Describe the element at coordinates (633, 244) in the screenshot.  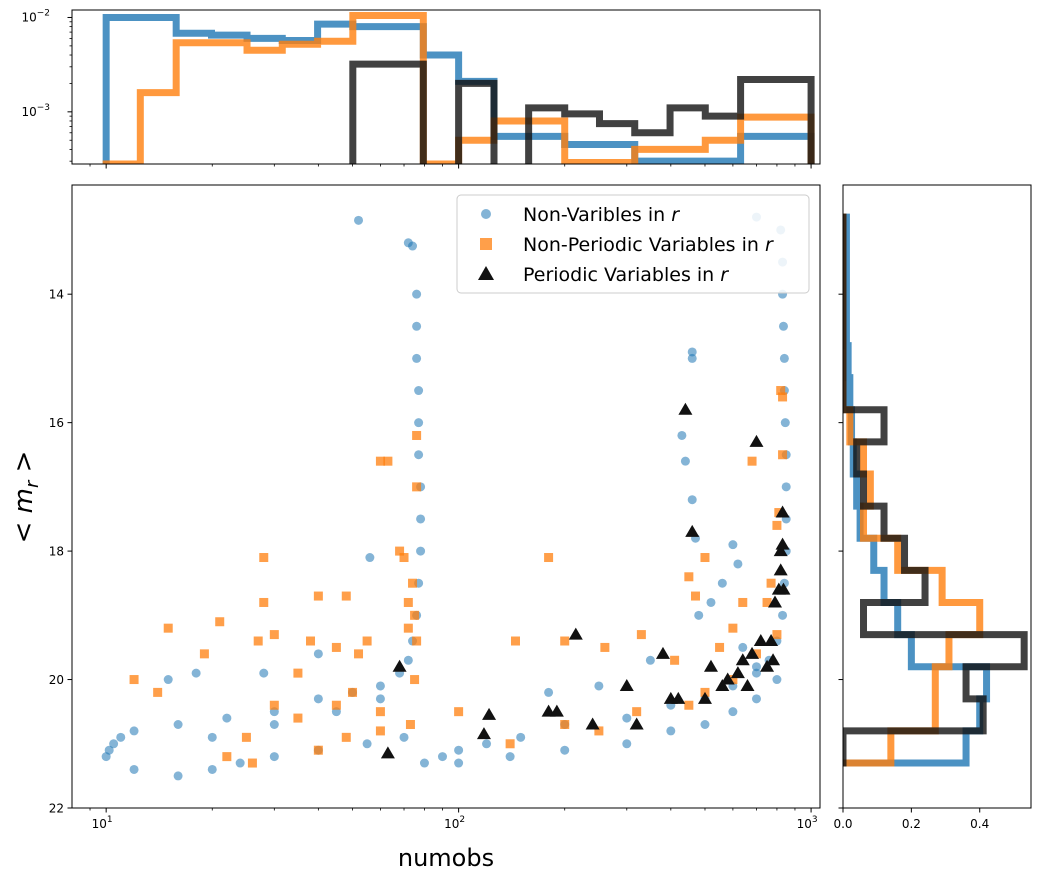
I see `legend-box` at that location.